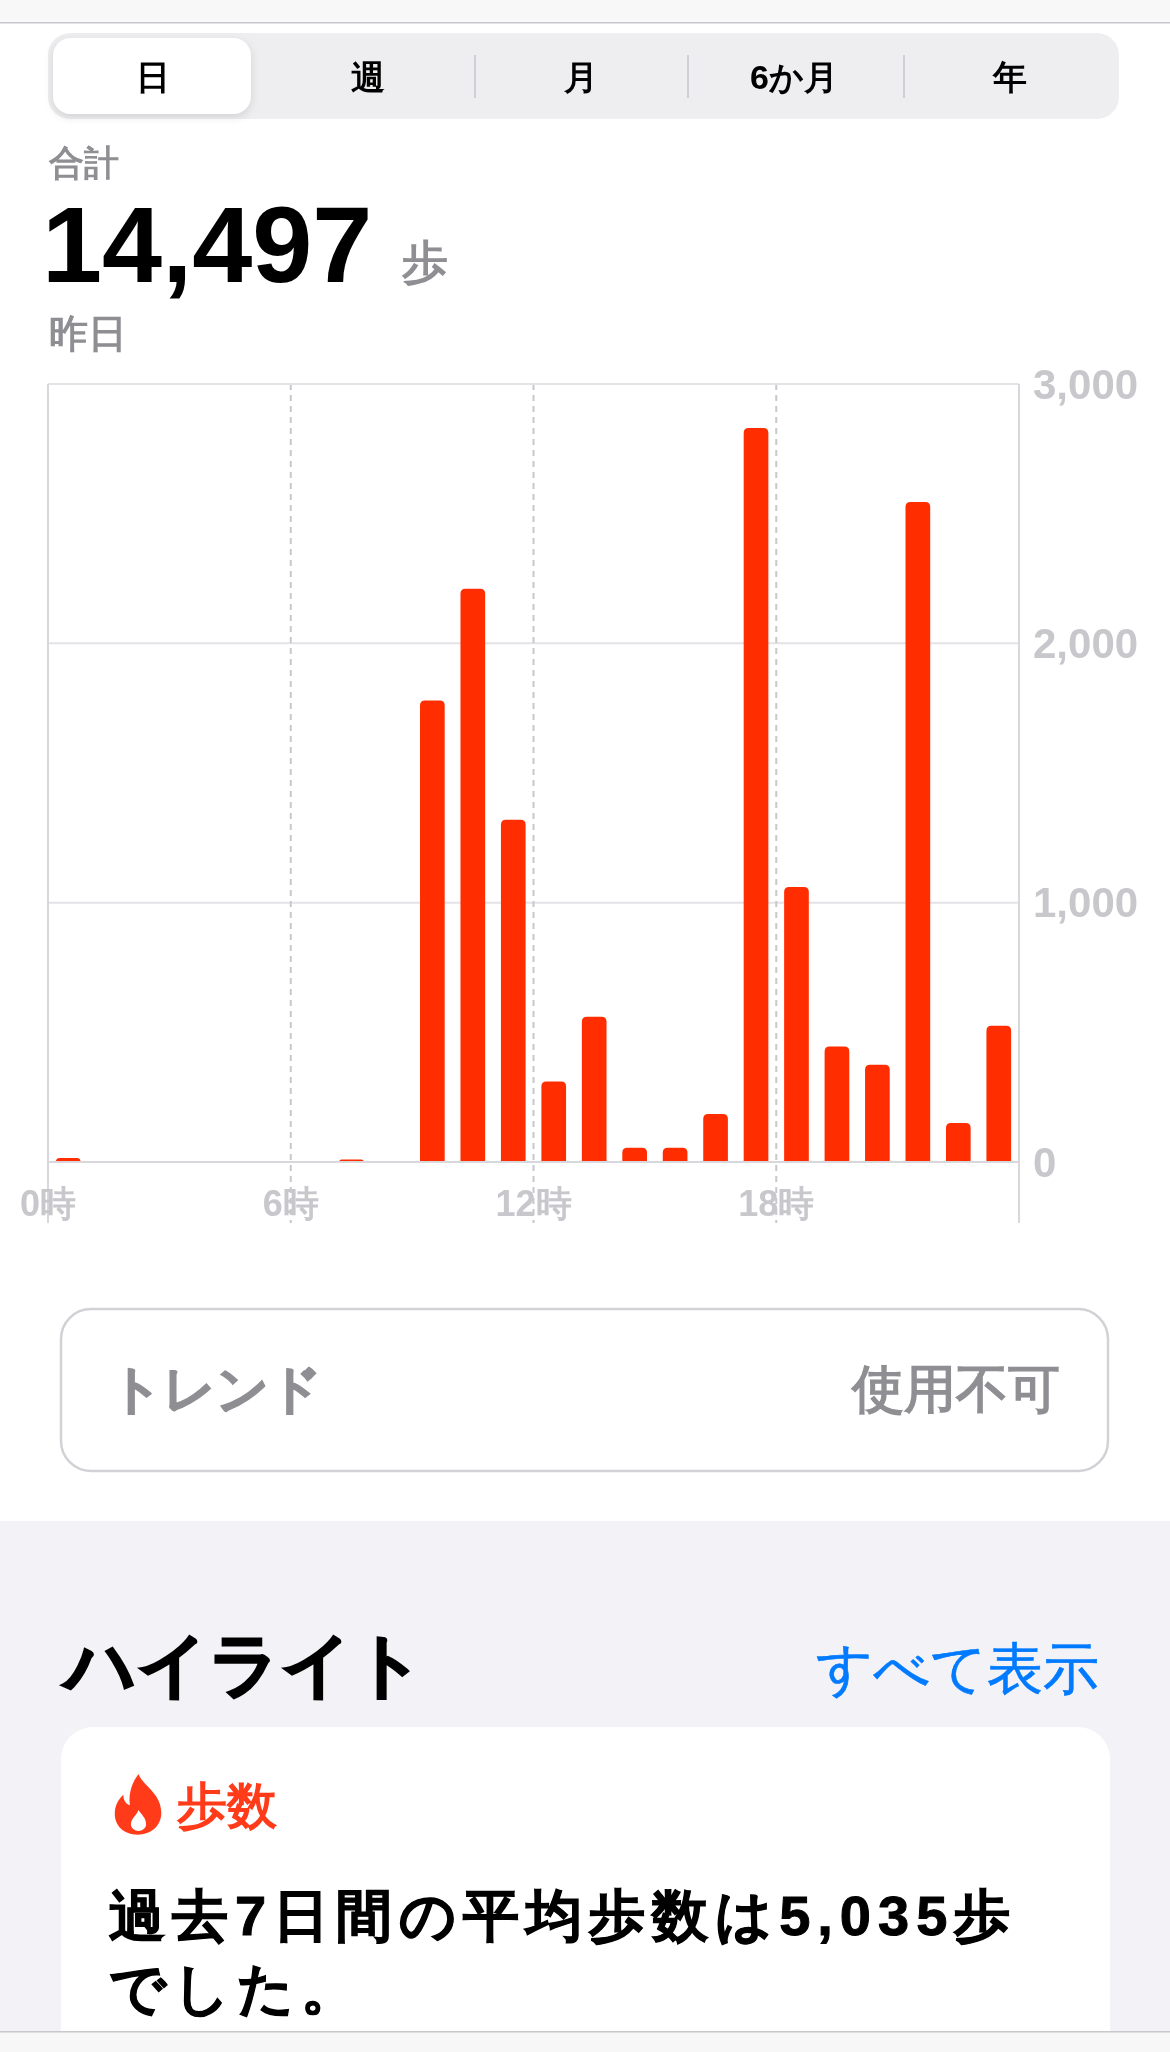 Image resolution: width=1170 pixels, height=2052 pixels. Describe the element at coordinates (533, 1203) in the screenshot. I see `x-tick-label: 12時` at that location.